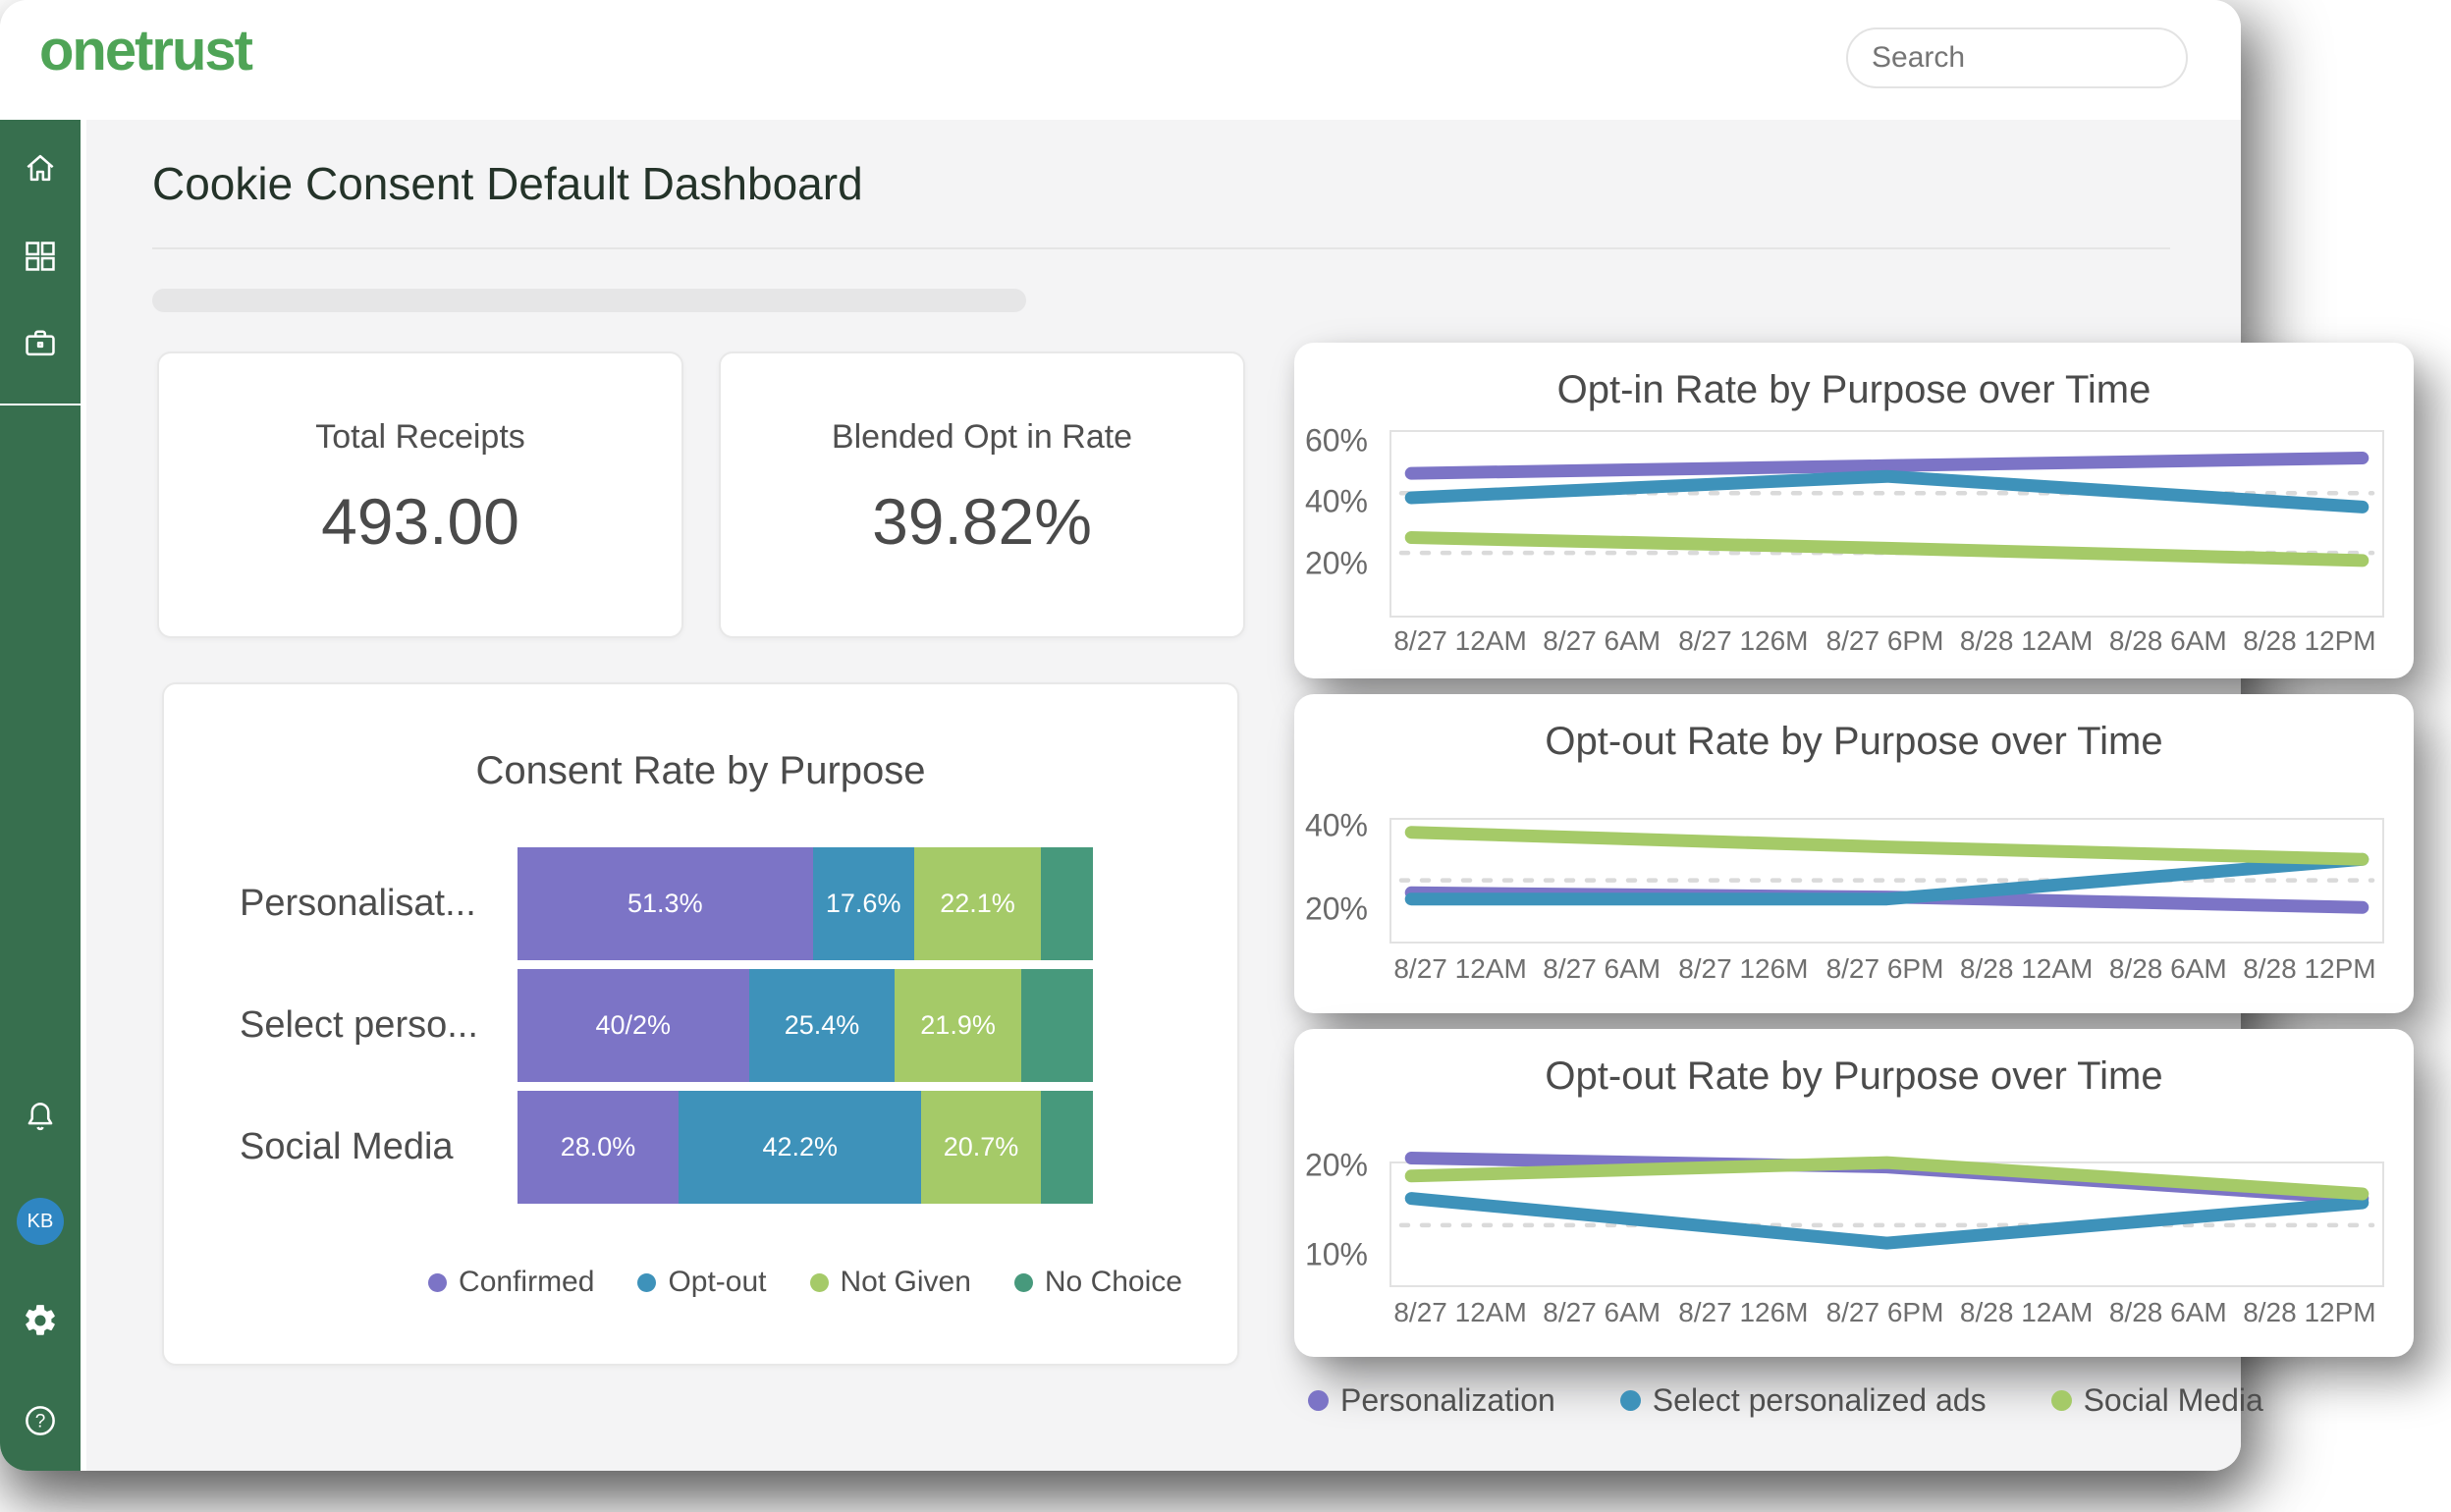  What do you see at coordinates (1113, 1282) in the screenshot?
I see `legend-label: No Choice` at bounding box center [1113, 1282].